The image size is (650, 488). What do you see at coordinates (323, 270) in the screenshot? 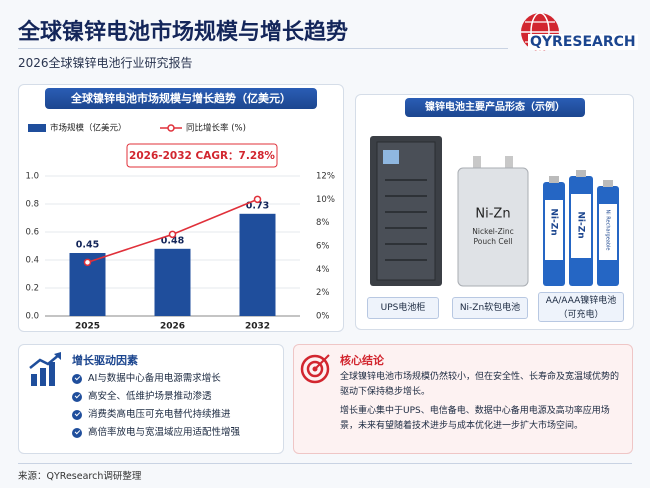
I see `y2-tick-label: 4%` at bounding box center [323, 270].